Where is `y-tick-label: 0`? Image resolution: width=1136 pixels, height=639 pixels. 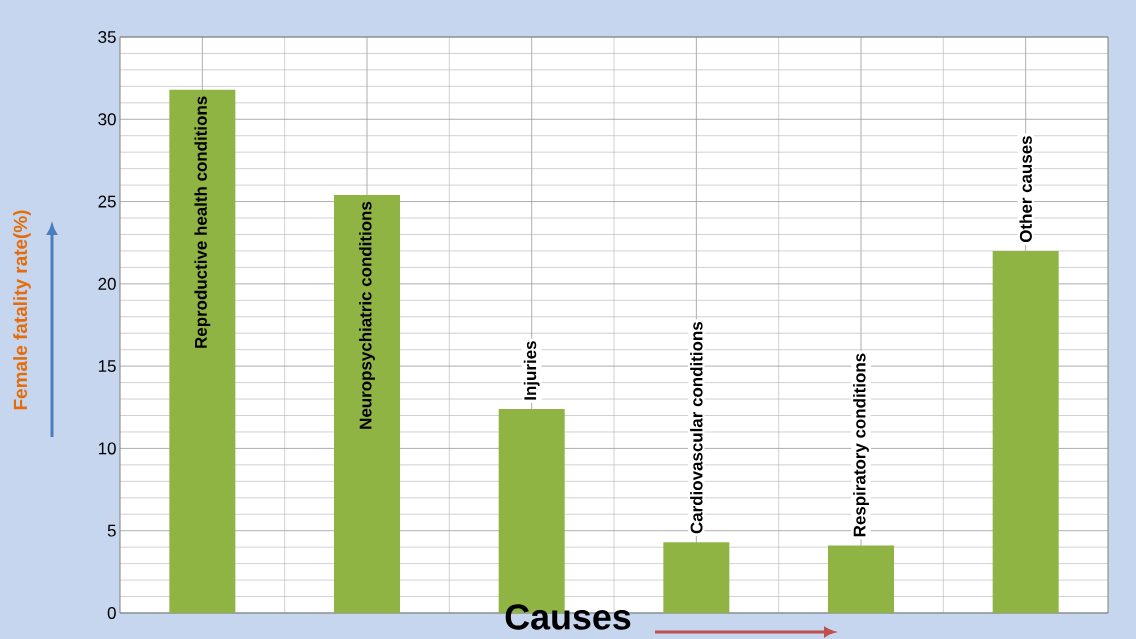
y-tick-label: 0 is located at coordinates (111, 612).